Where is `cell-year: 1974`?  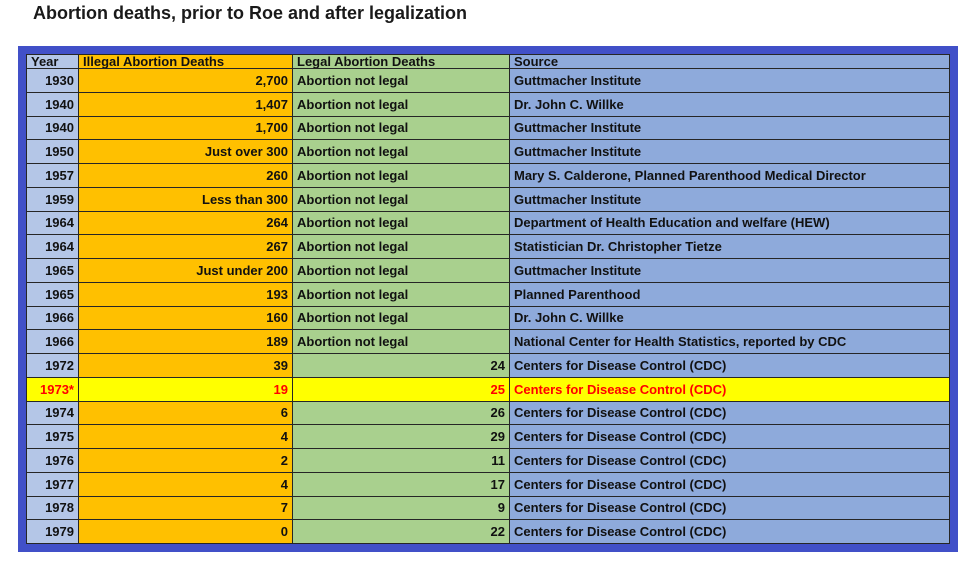
cell-year: 1974 is located at coordinates (52, 413).